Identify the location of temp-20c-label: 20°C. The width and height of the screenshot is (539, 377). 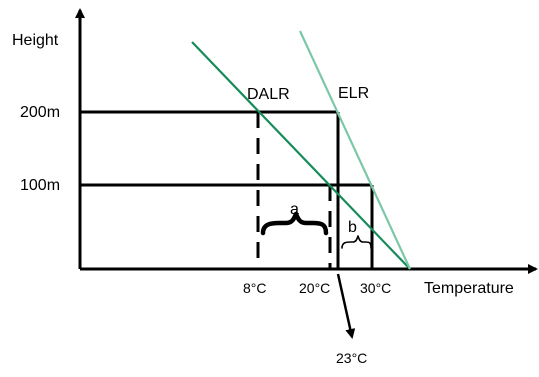
(314, 288).